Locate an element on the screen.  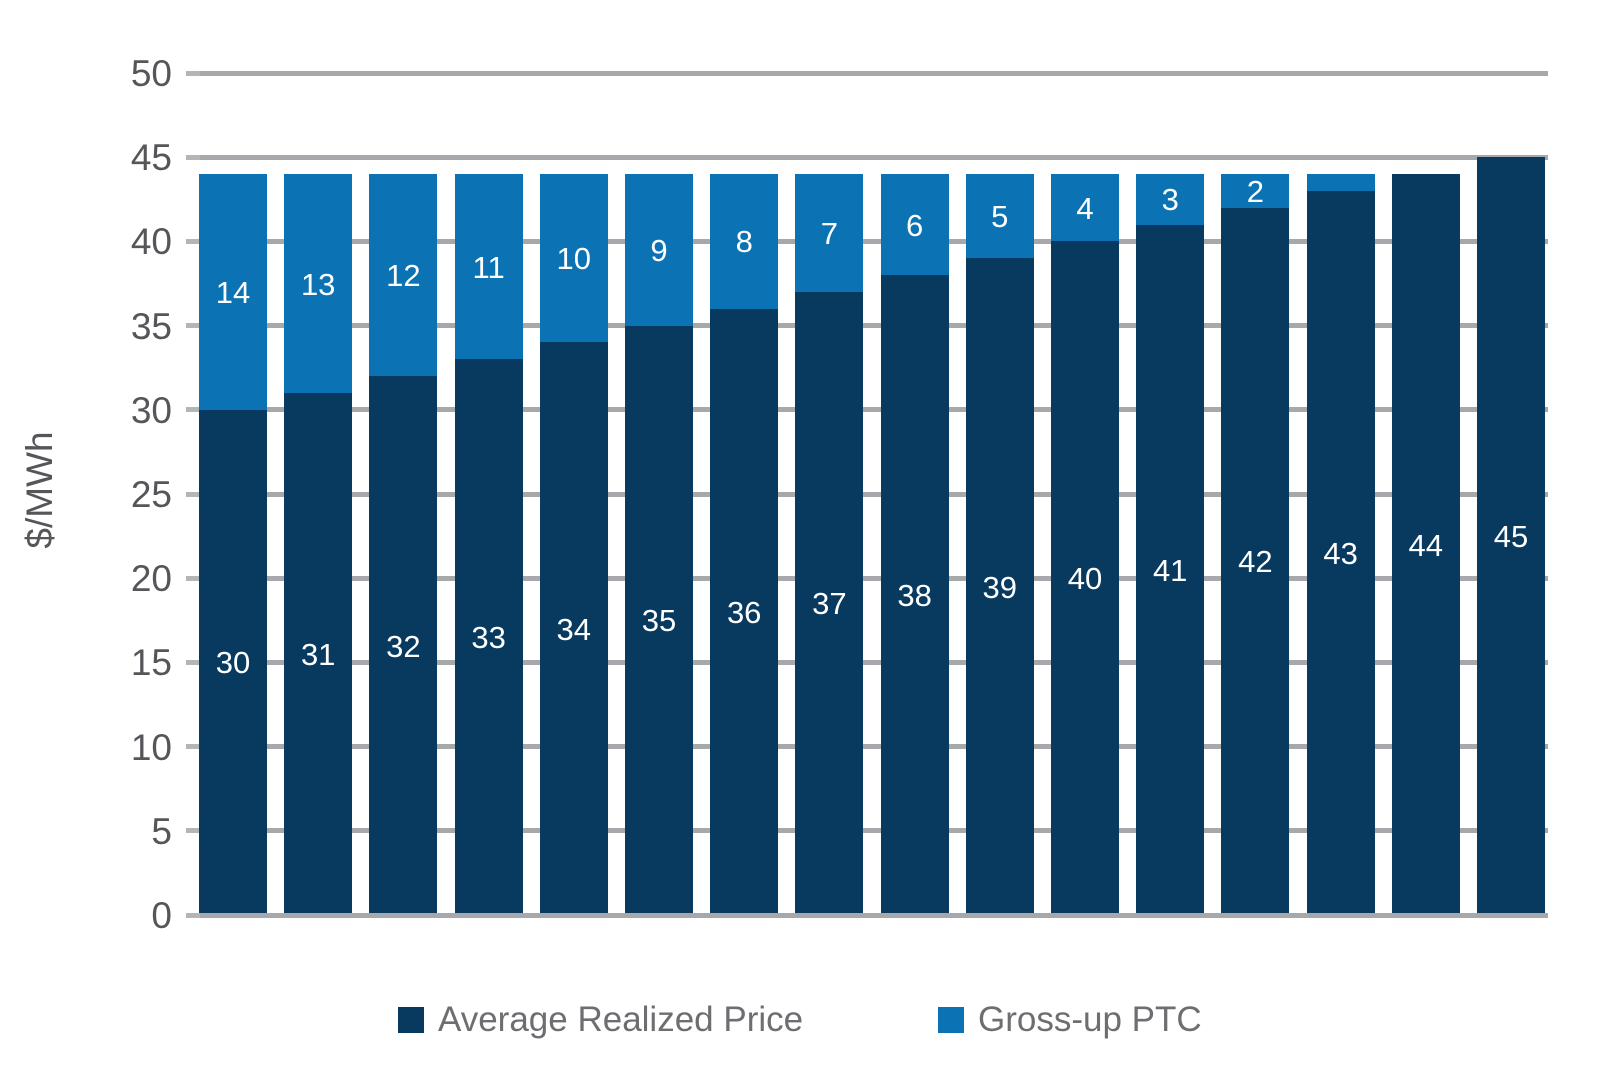
bar-value-label: 34 is located at coordinates (574, 629).